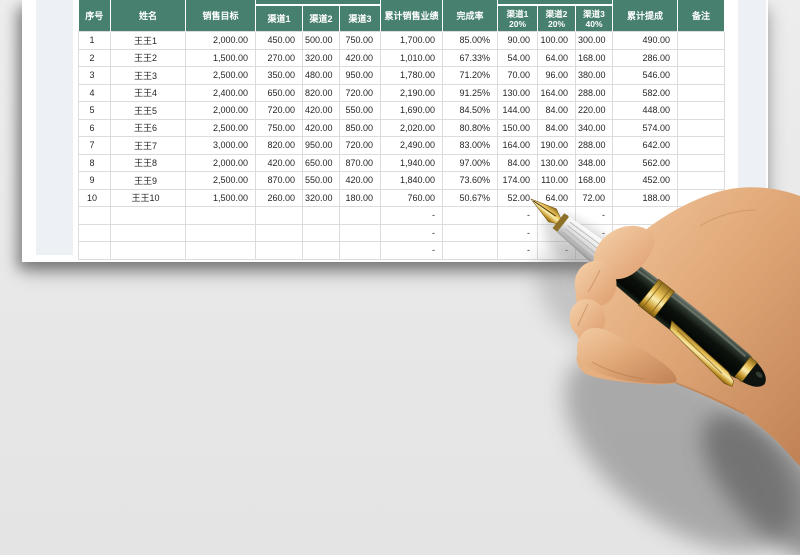 Image resolution: width=800 pixels, height=555 pixels. Describe the element at coordinates (148, 162) in the screenshot. I see `table-cell: 王王8` at that location.